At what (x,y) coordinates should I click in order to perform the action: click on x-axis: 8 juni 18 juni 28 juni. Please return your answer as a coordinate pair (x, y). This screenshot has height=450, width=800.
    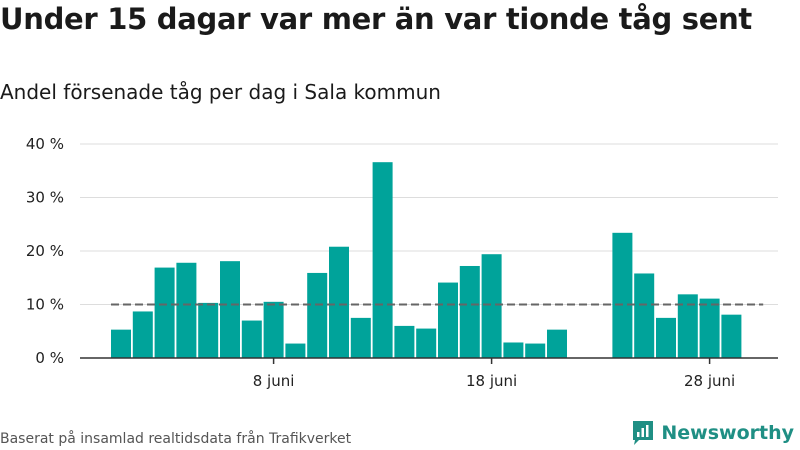
    Looking at the image, I should click on (429, 373).